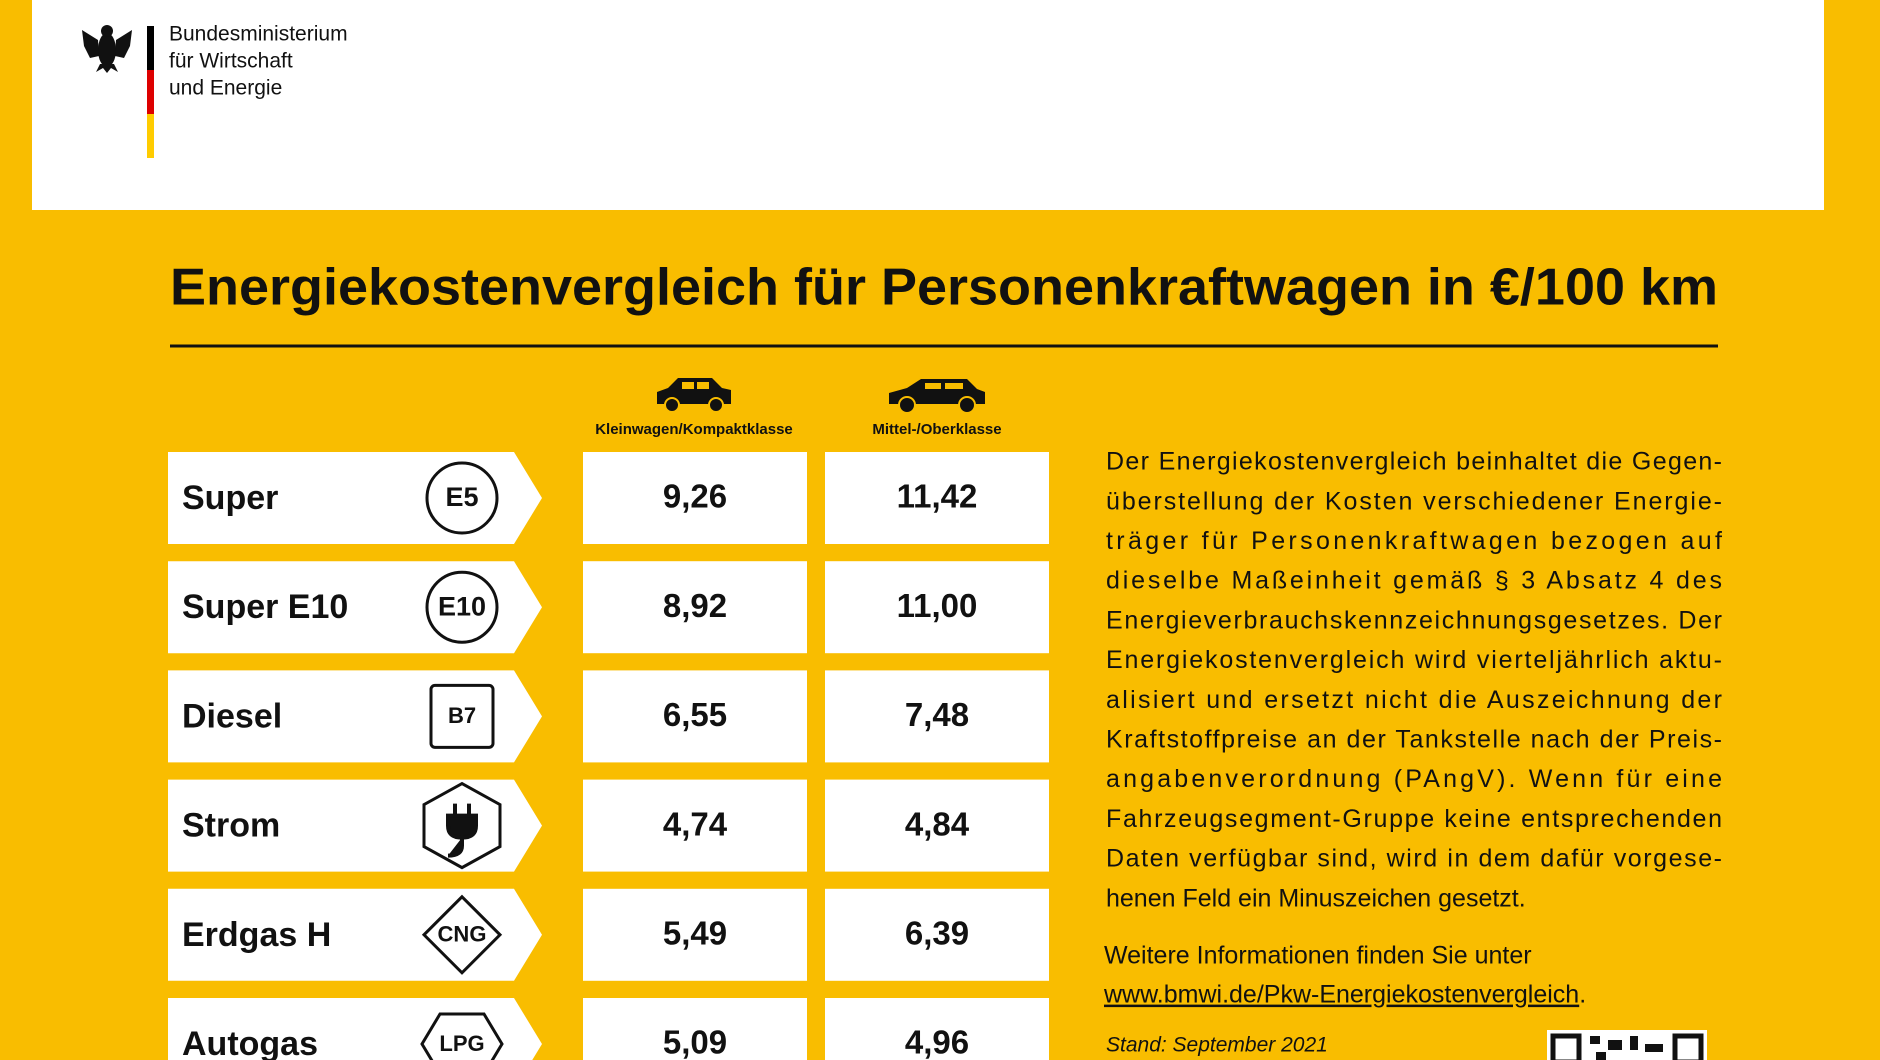 Image resolution: width=1880 pixels, height=1060 pixels. I want to click on badge-label: CNG, so click(462, 934).